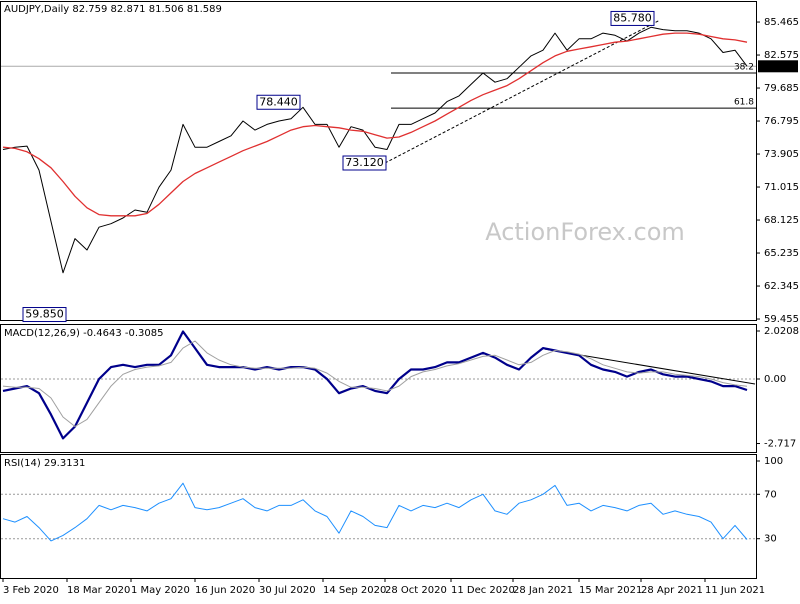  What do you see at coordinates (483, 590) in the screenshot?
I see `x-tick-label: 11 Dec 2020` at bounding box center [483, 590].